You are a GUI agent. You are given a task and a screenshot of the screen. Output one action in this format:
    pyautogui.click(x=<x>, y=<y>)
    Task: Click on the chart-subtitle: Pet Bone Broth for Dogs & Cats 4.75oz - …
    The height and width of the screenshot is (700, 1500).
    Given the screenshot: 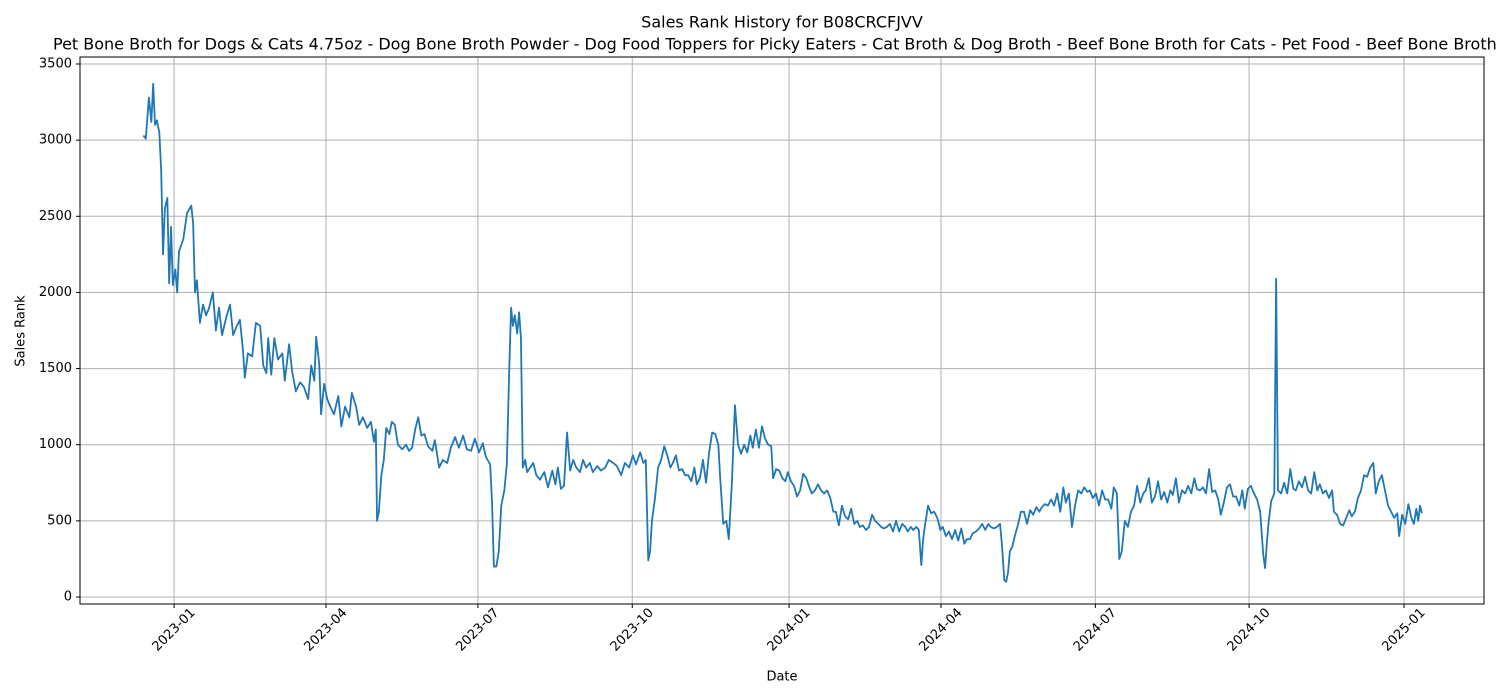 What is the action you would take?
    pyautogui.click(x=776, y=44)
    